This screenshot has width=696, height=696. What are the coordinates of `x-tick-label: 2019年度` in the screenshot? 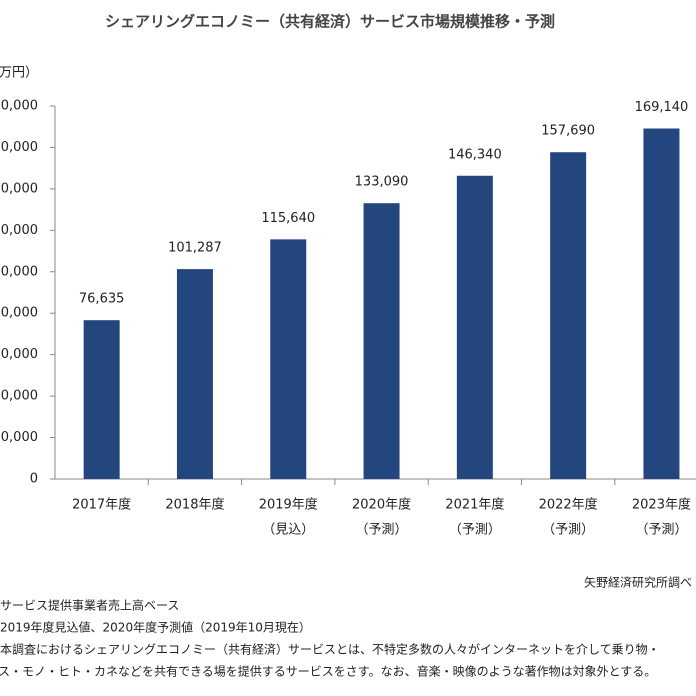 It's located at (288, 505).